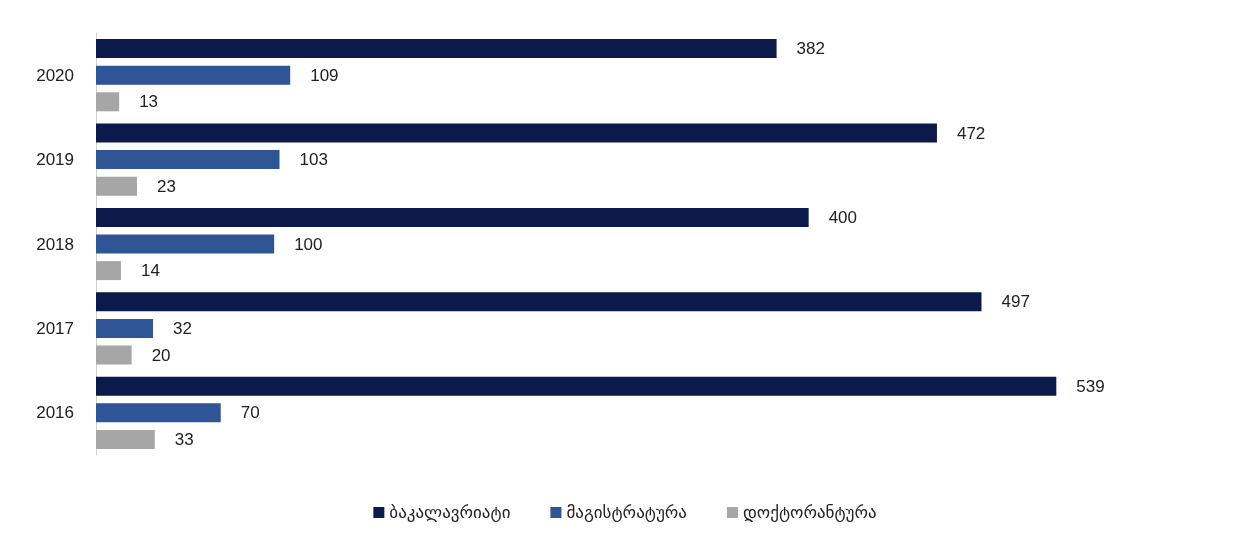 This screenshot has height=540, width=1250. What do you see at coordinates (308, 244) in the screenshot?
I see `data-label: 100` at bounding box center [308, 244].